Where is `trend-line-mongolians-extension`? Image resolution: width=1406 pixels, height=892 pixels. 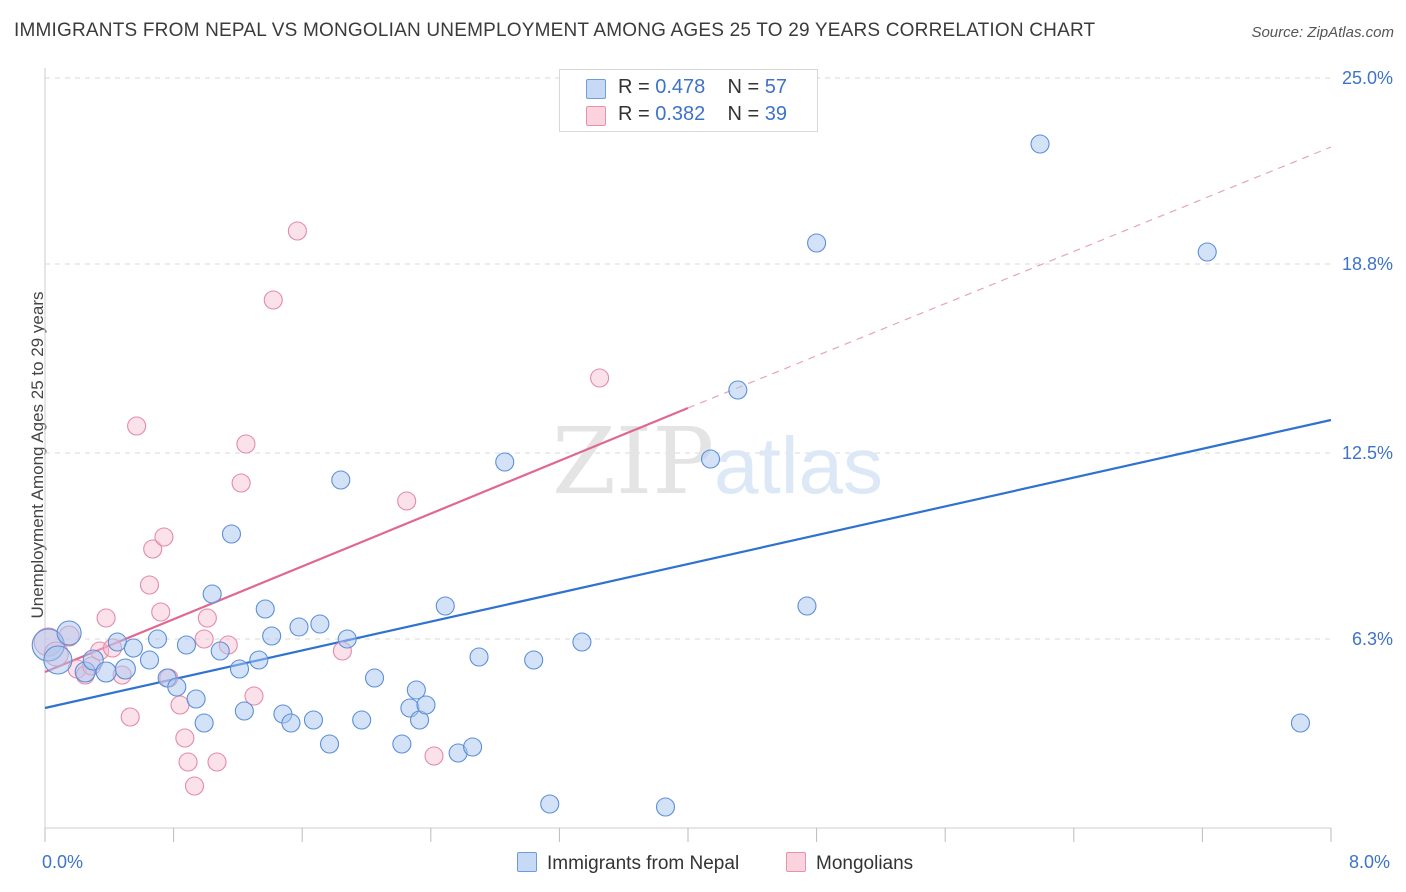
trend-line-mongolians-extension is located at coordinates (1009, 277).